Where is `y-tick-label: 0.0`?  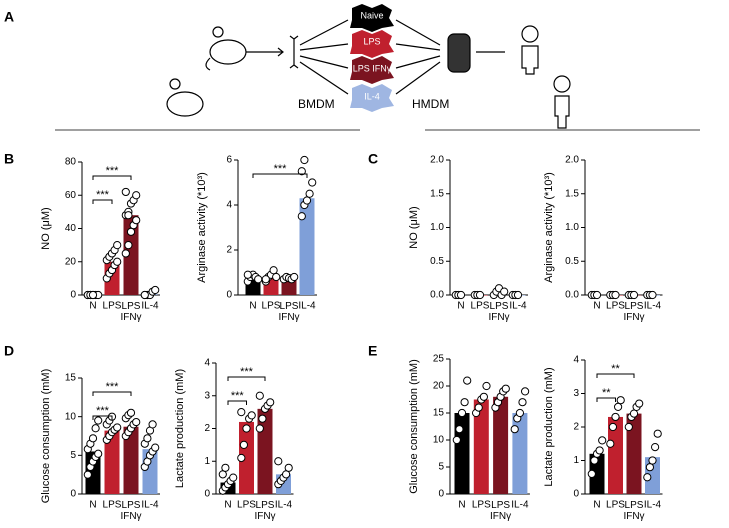
y-tick-label: 0.0 is located at coordinates (437, 295).